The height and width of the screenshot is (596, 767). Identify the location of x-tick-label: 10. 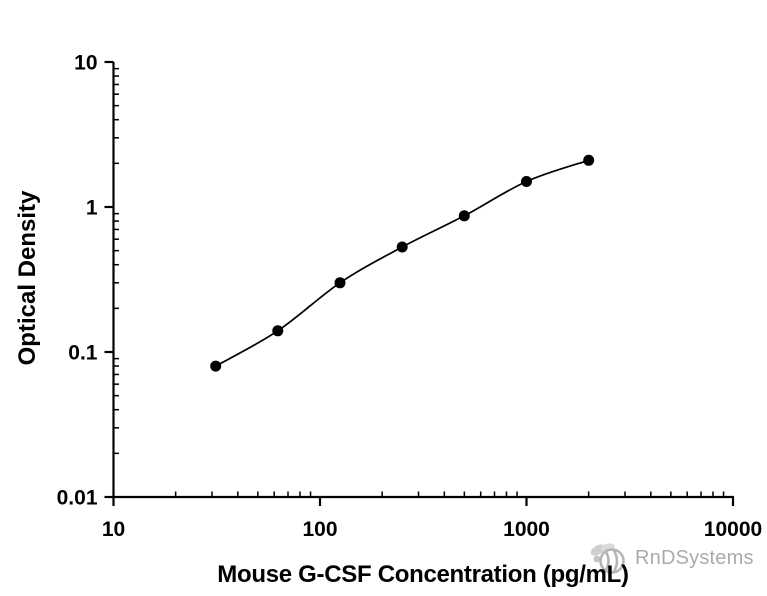
(113, 529).